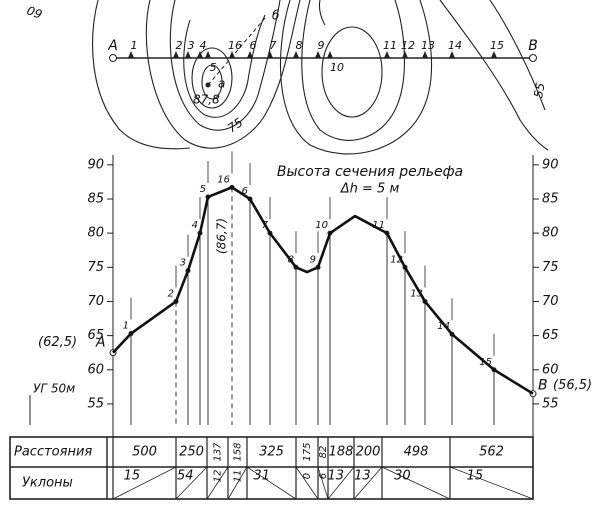 The image size is (606, 510). Describe the element at coordinates (238, 476) in the screenshot. I see `table-cell: 11` at that location.